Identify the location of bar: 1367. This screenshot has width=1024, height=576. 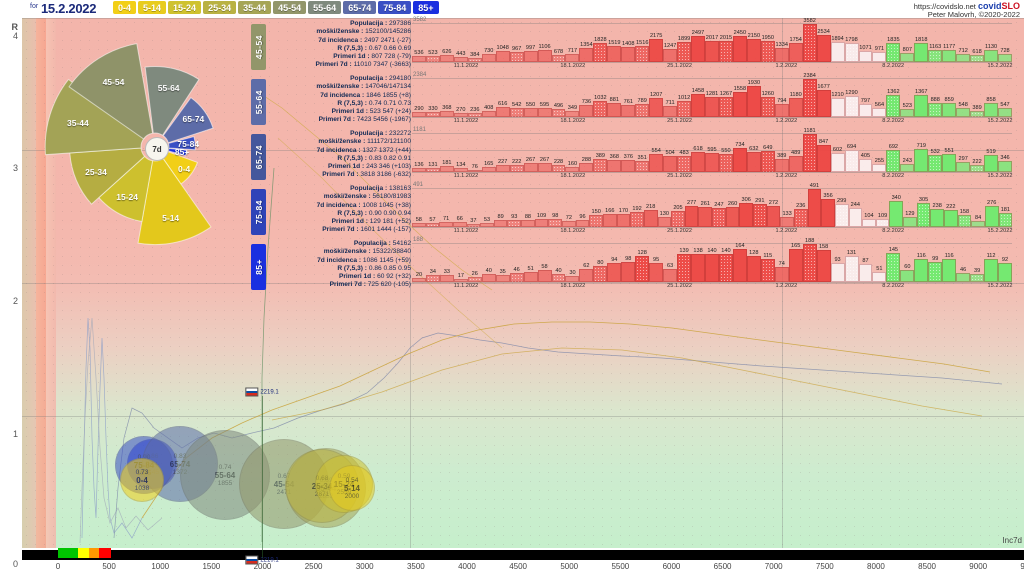
(921, 103).